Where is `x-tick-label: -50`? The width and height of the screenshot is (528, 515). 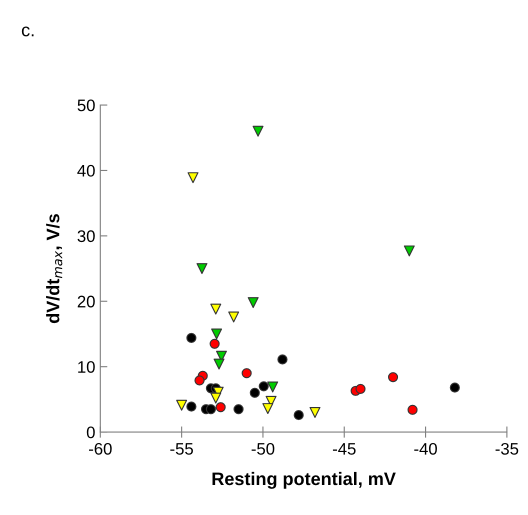
x-tick-label: -50 is located at coordinates (263, 448).